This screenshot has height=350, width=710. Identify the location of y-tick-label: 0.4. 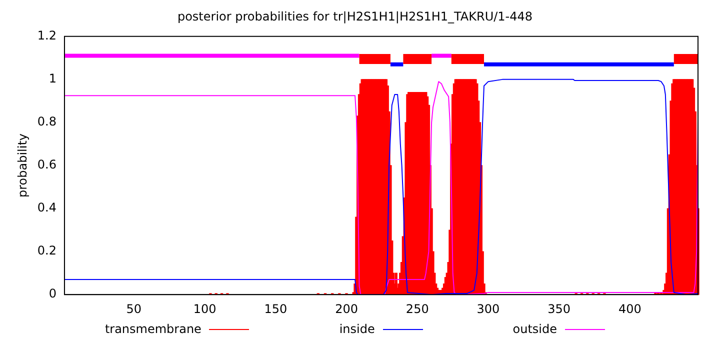
(46, 207).